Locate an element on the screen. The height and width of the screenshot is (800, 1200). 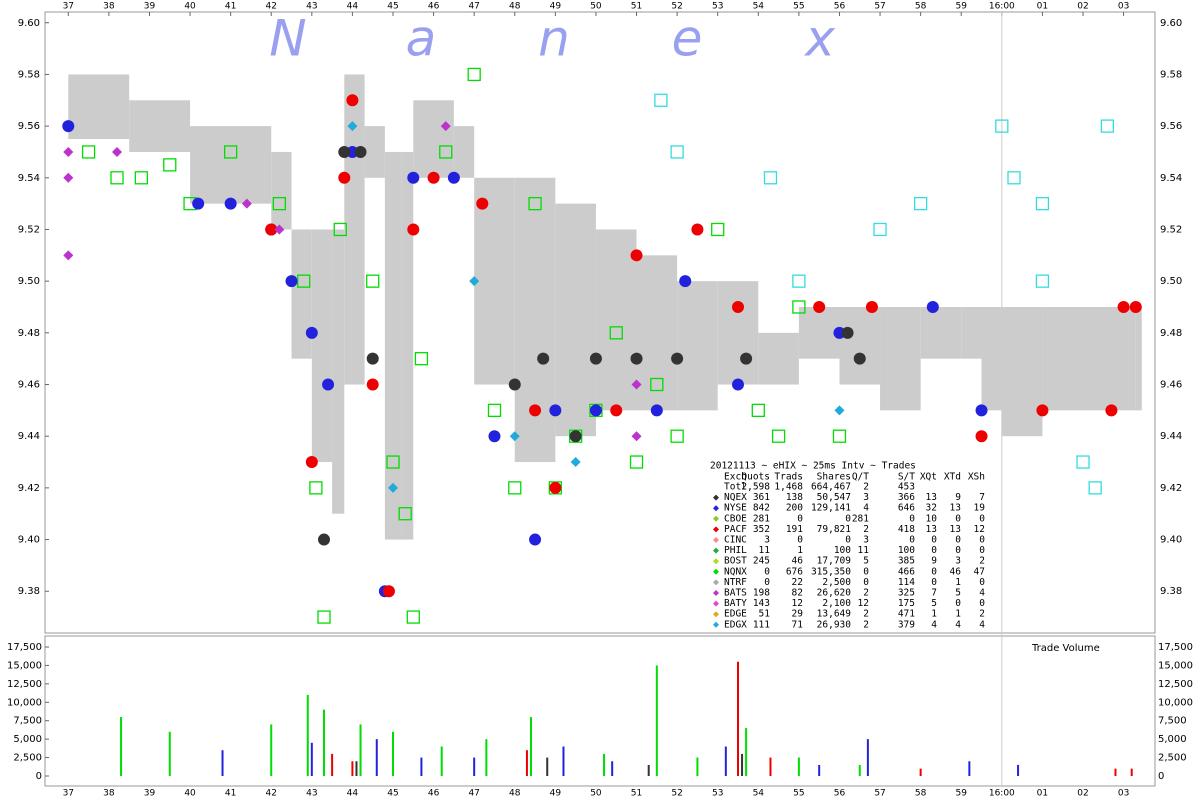
table-cell: BOST is located at coordinates (735, 561).